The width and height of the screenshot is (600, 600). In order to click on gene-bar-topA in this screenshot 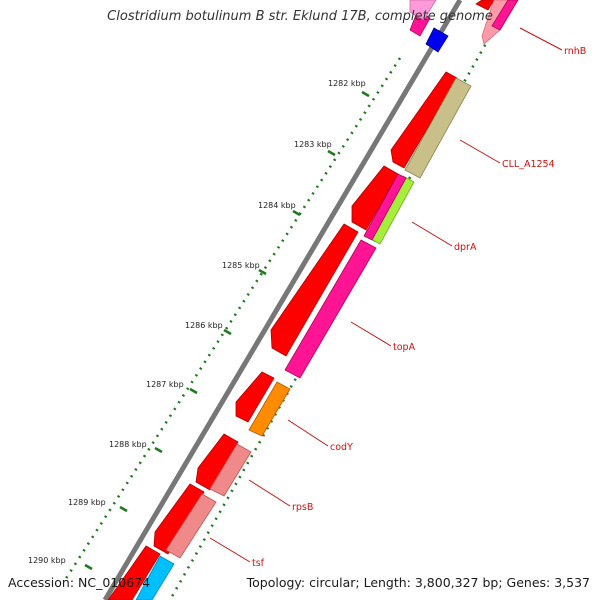, I will do `click(330, 309)`.